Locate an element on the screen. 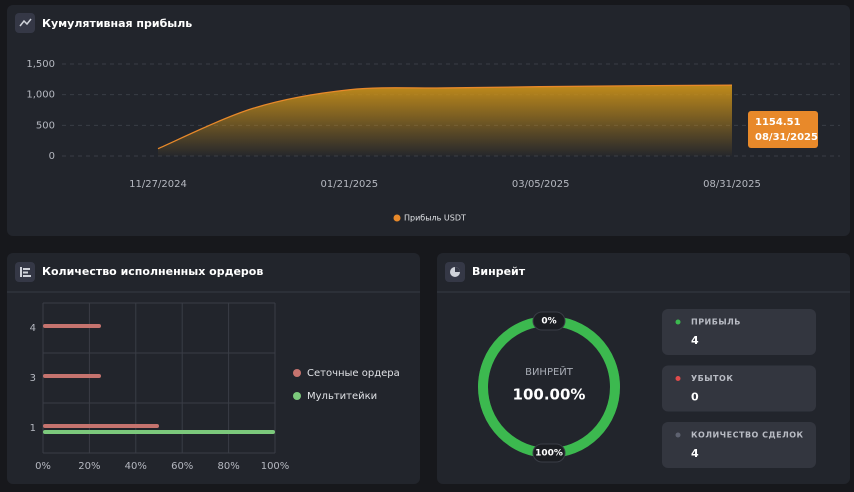  x-tick-label: 80% is located at coordinates (228, 466).